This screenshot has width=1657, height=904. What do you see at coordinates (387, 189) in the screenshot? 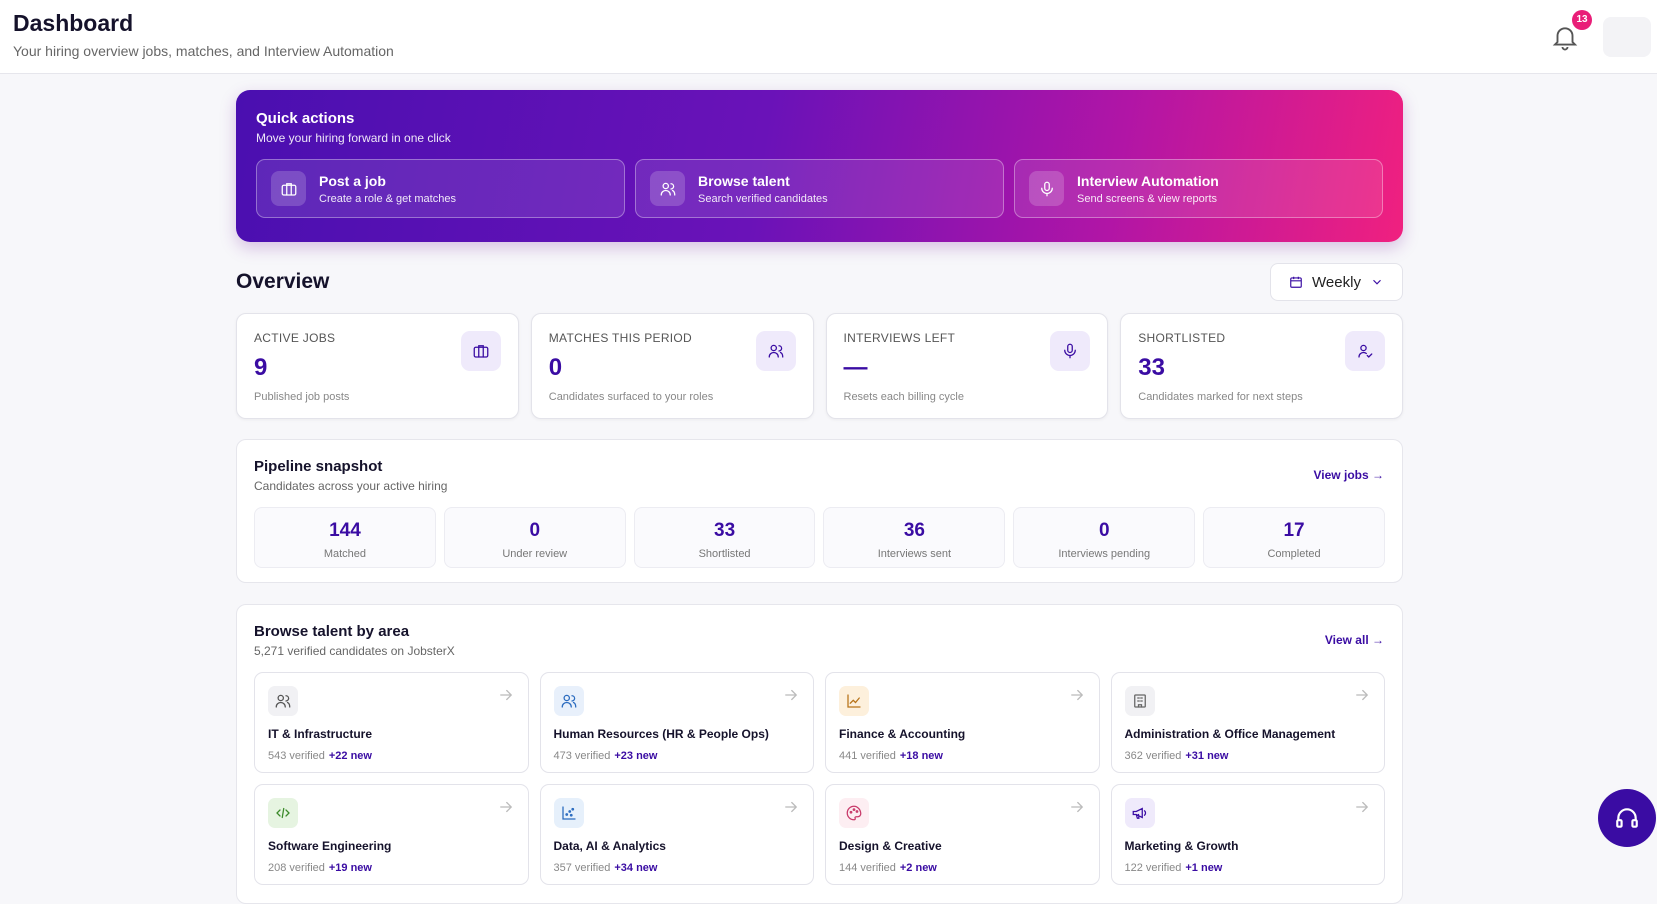
I see `action-text: Post a job Create a role & get matches` at bounding box center [387, 189].